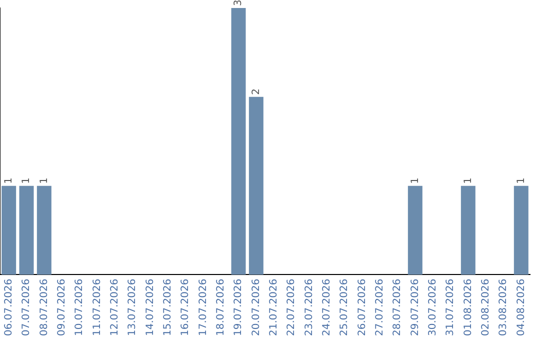 Image resolution: width=540 pixels, height=340 pixels. I want to click on x-tick-label: 23.07.2026, so click(309, 307).